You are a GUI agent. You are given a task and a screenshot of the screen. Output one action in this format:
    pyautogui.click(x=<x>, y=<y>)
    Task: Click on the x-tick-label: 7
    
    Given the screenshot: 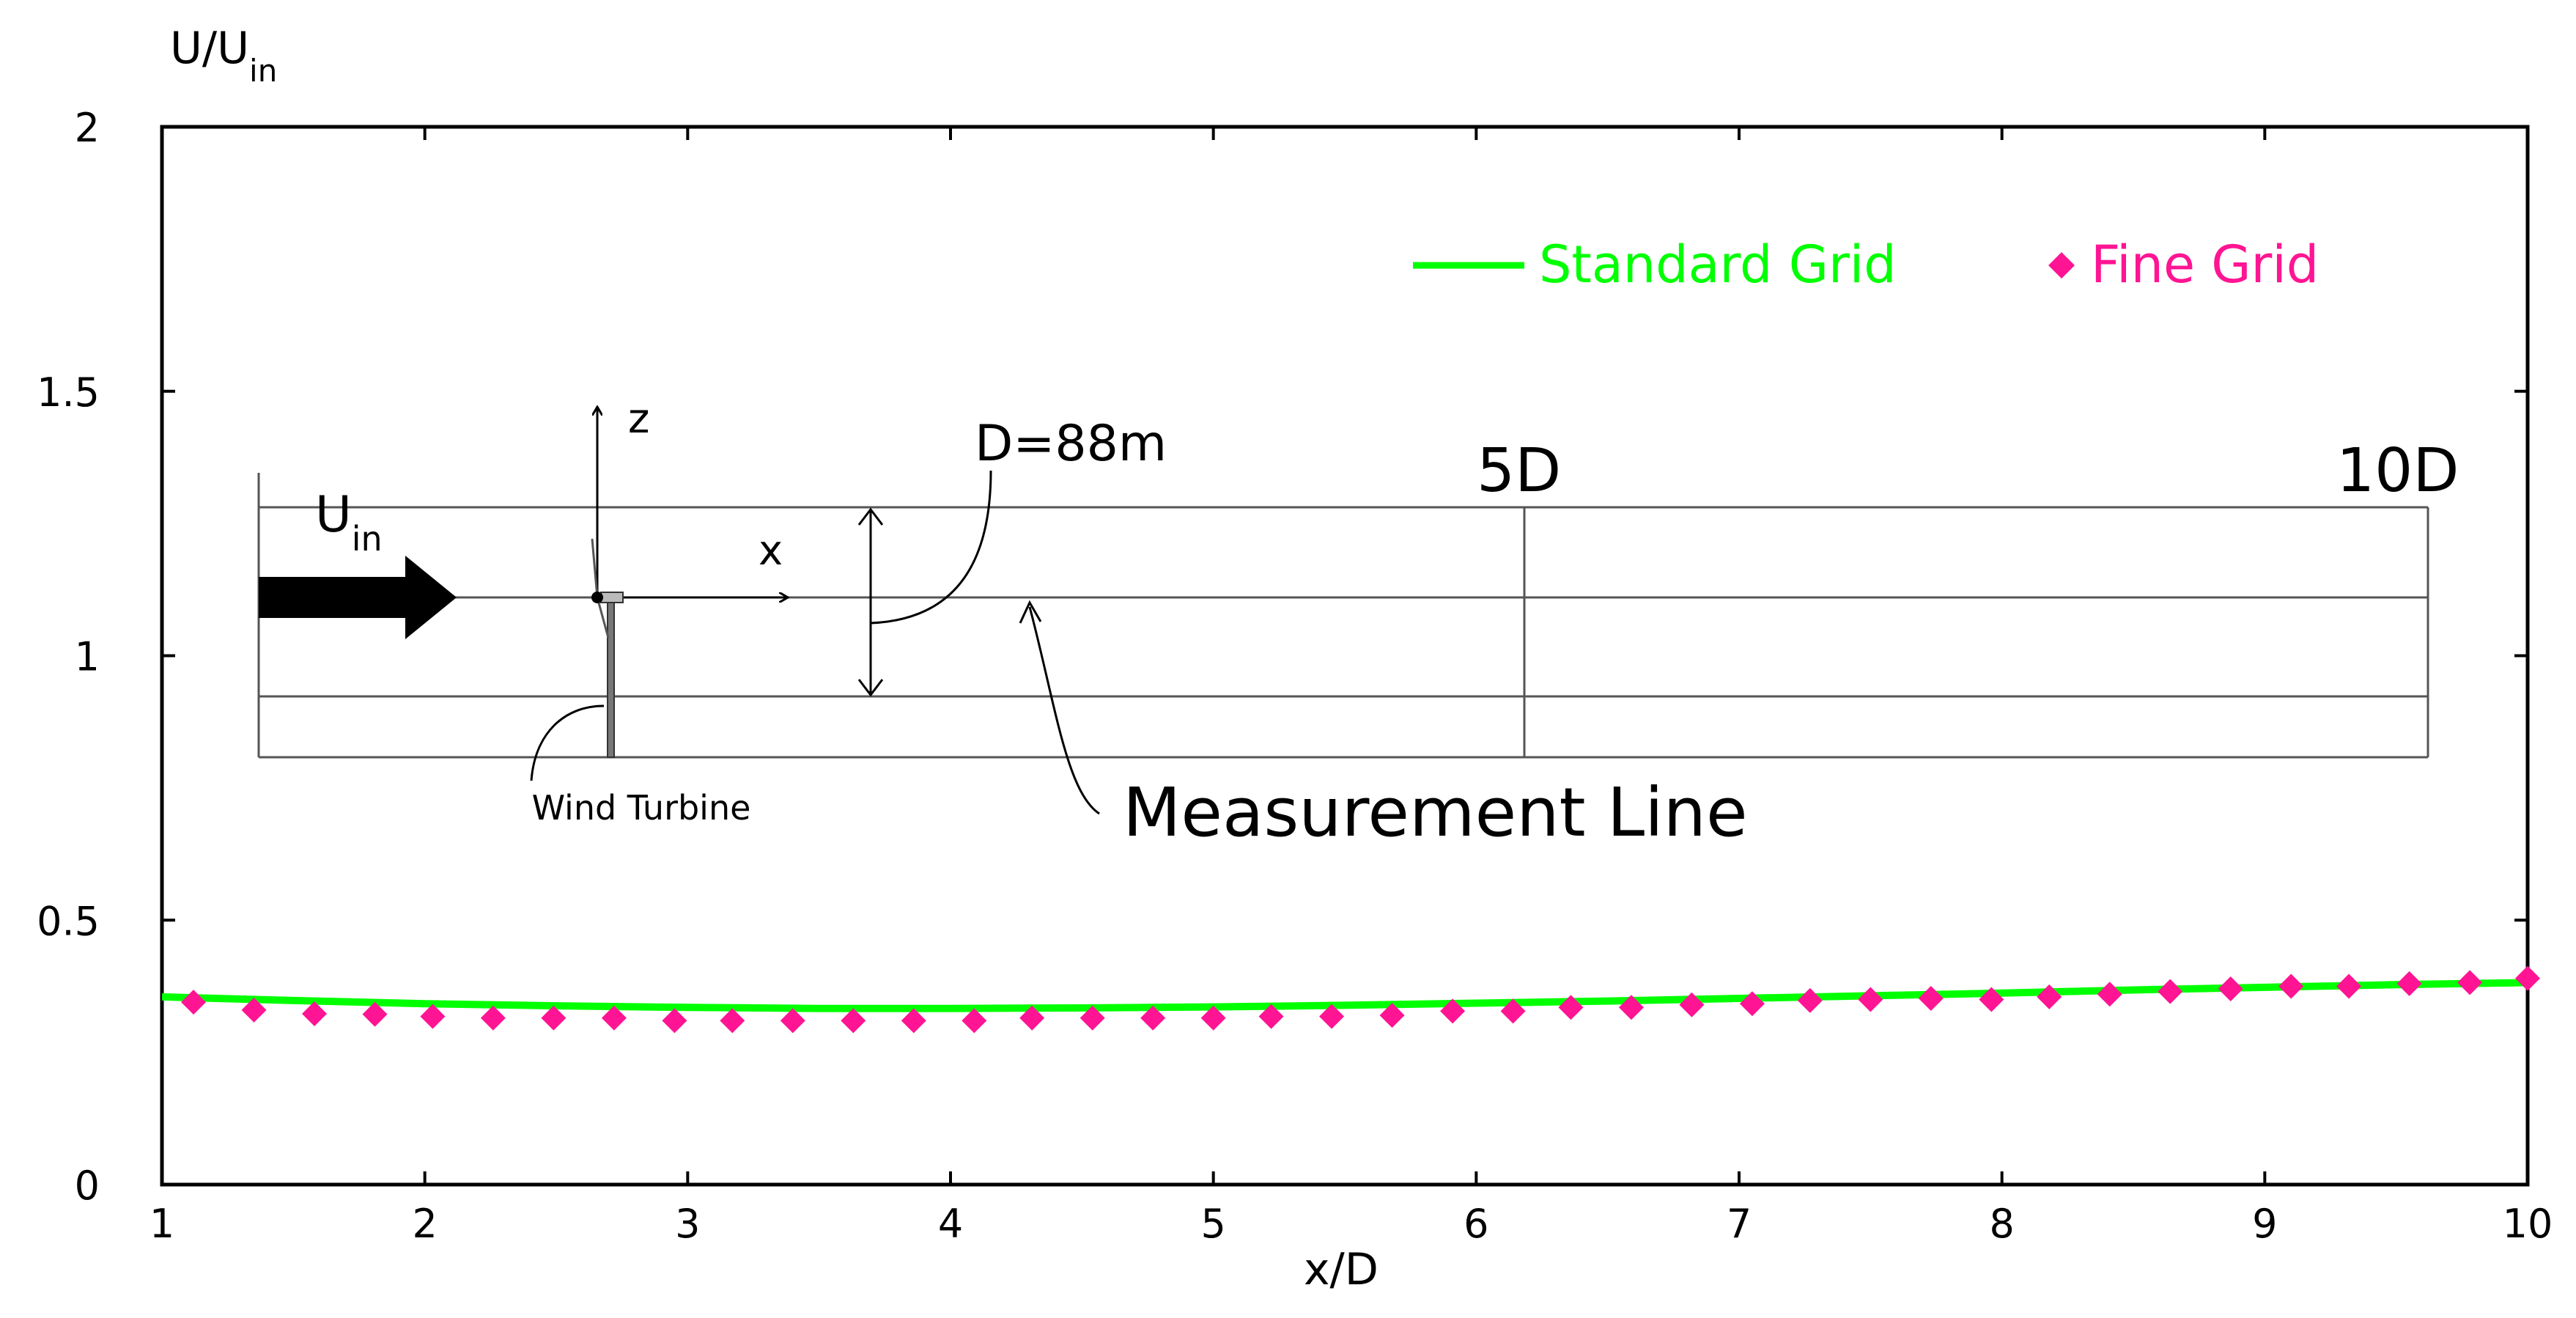 What is the action you would take?
    pyautogui.click(x=1739, y=1224)
    